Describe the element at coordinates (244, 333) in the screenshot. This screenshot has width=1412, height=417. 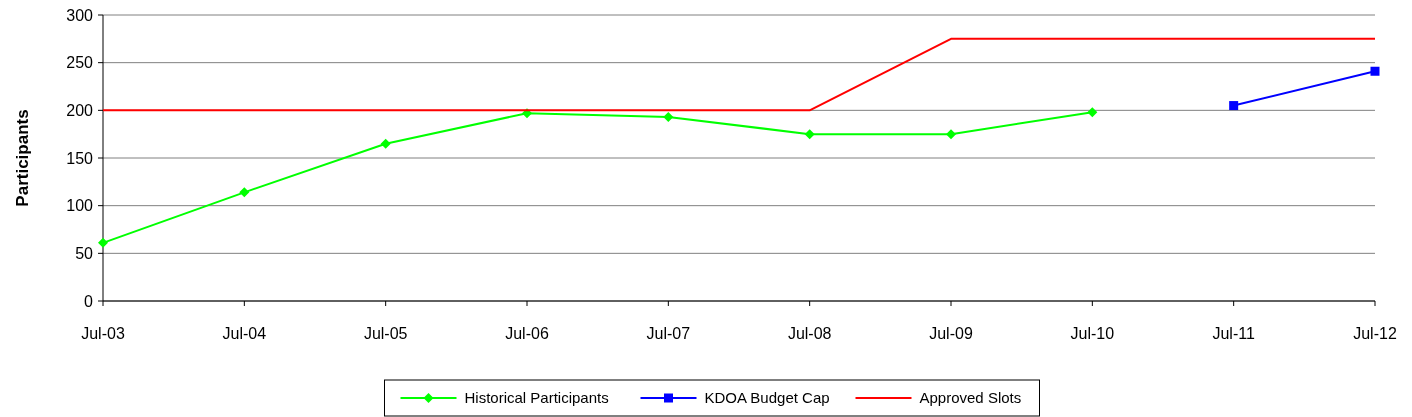
I see `x-tick-label: Jul-04` at that location.